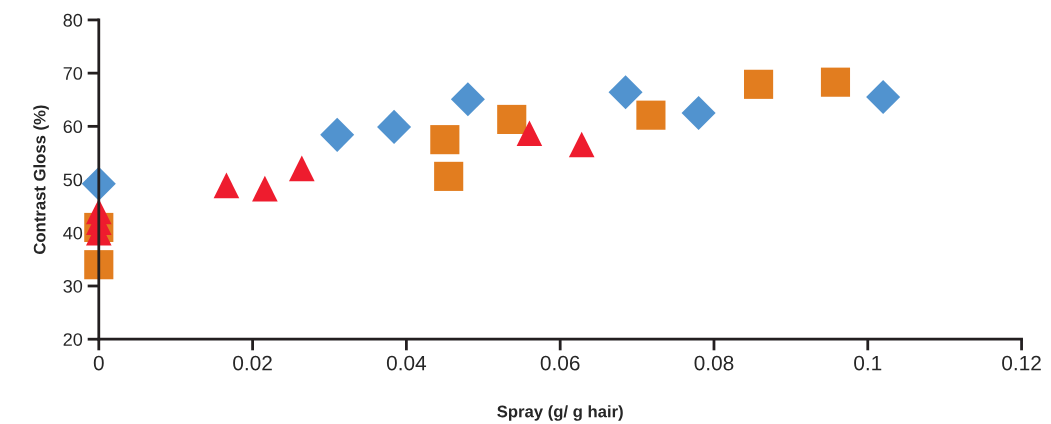 Image resolution: width=1051 pixels, height=424 pixels. Describe the element at coordinates (1021, 363) in the screenshot. I see `x-tick-label: 0.12` at that location.